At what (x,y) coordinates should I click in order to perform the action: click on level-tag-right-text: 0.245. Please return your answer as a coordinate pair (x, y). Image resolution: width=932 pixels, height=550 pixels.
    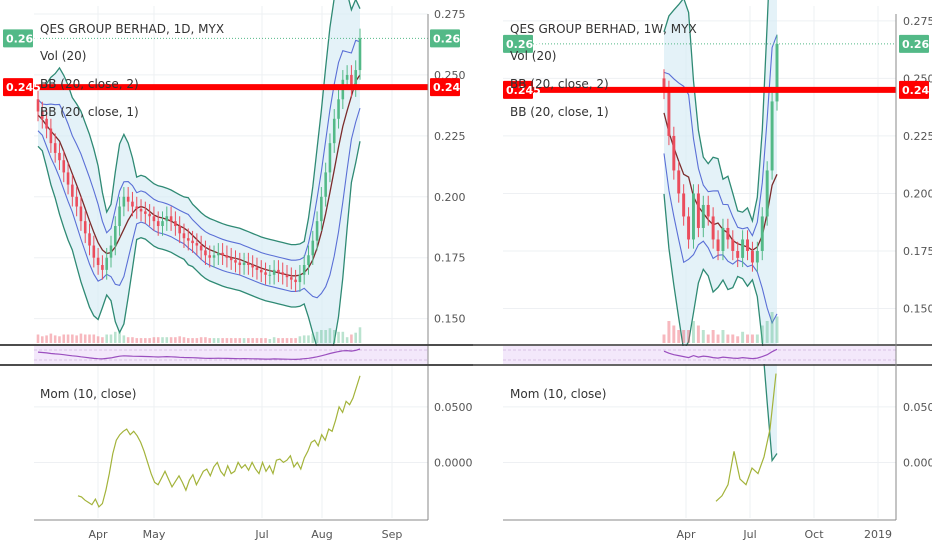
    Looking at the image, I should click on (450, 87).